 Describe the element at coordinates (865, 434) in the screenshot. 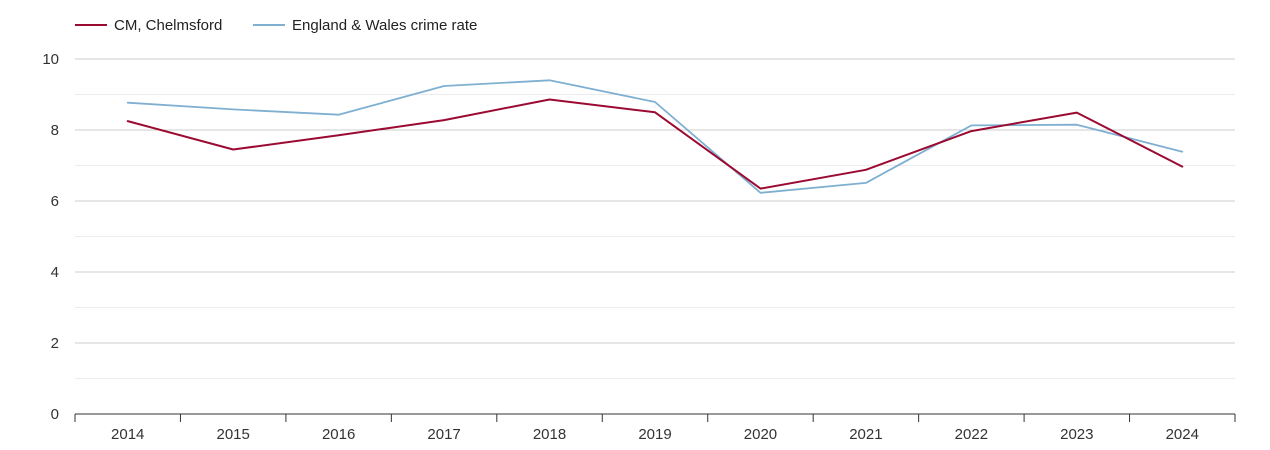

I see `x-tick-label: 2021` at that location.